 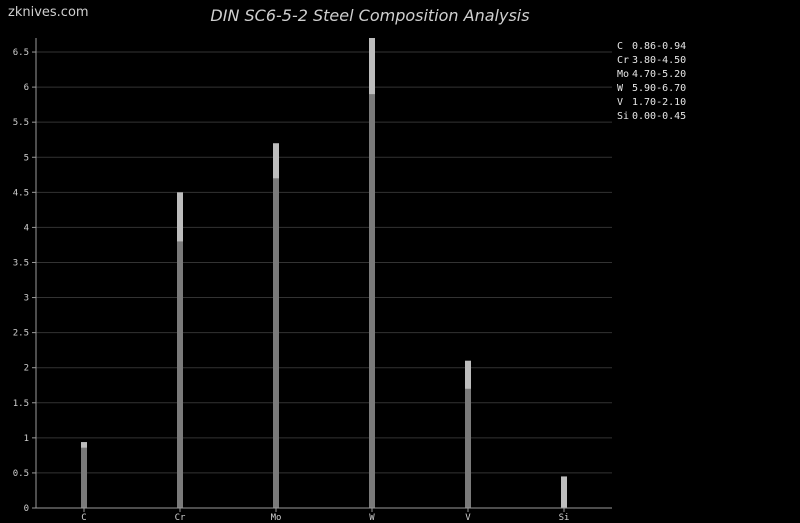 What do you see at coordinates (659, 46) in the screenshot?
I see `legend-range: 0.86-0.94` at bounding box center [659, 46].